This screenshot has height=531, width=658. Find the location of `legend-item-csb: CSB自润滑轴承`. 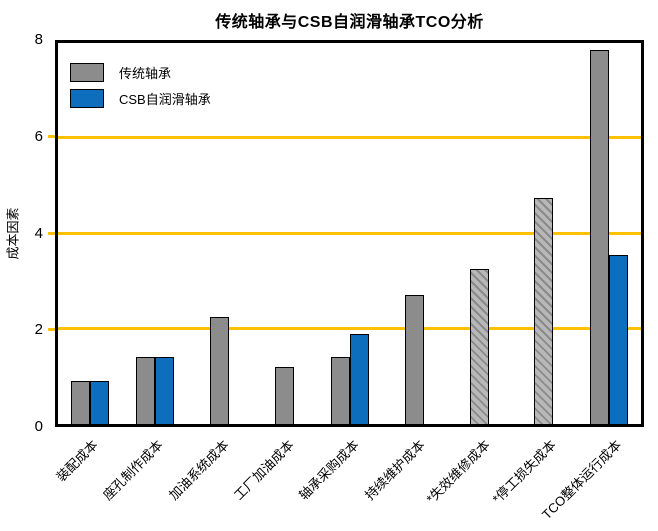

legend-item-csb: CSB自润滑轴承 is located at coordinates (140, 98).